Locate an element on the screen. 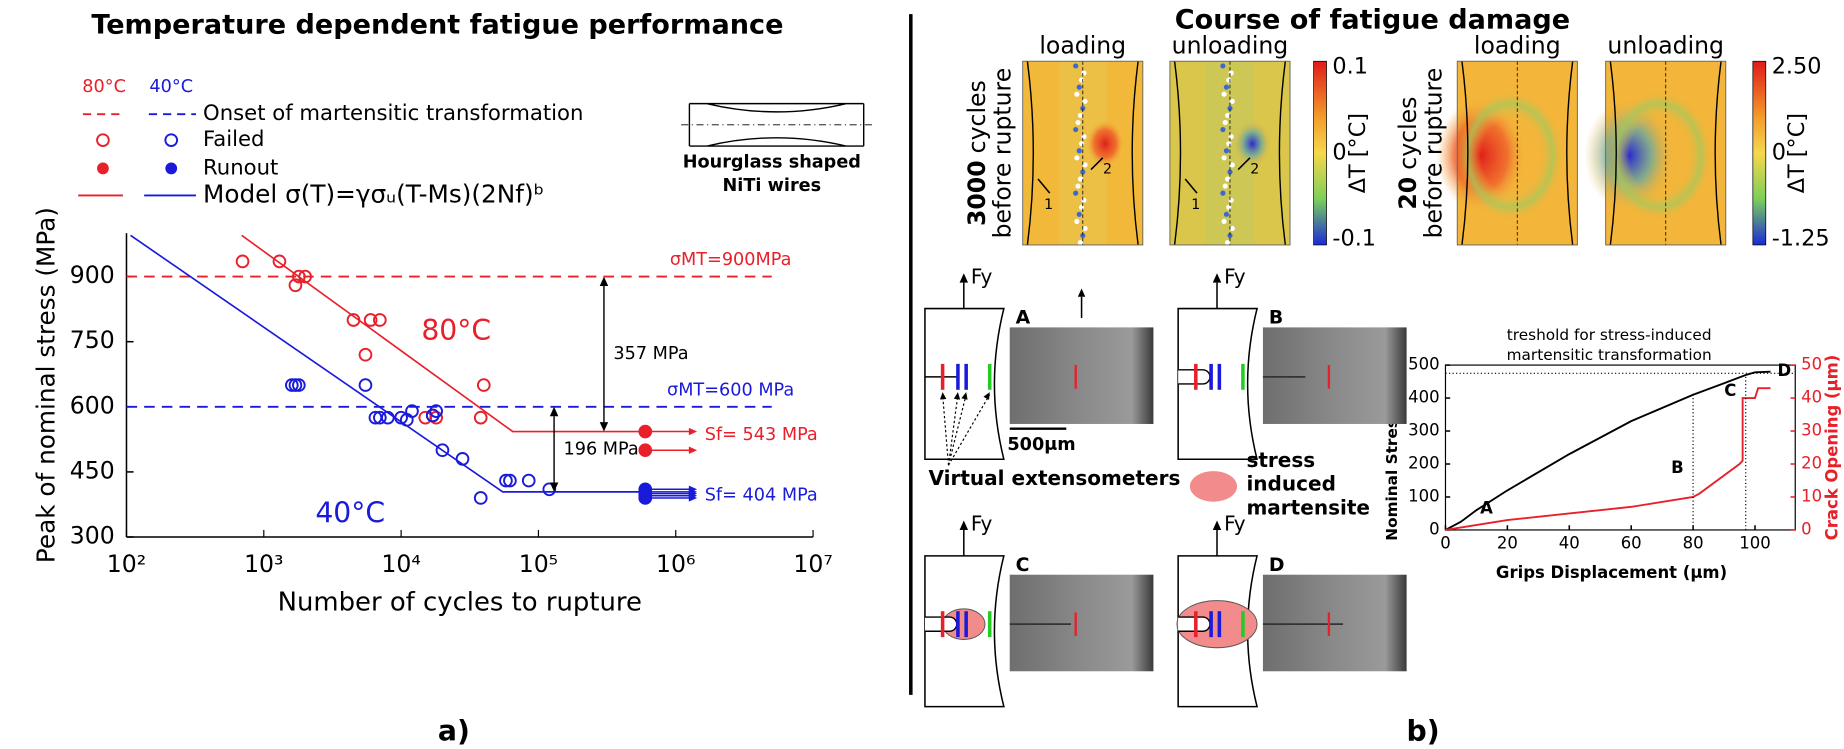  caption: NiTi wires is located at coordinates (772, 186).